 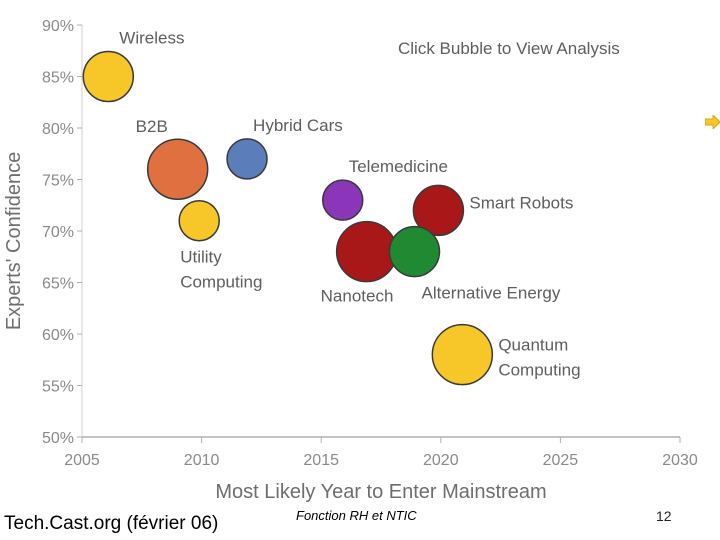 What do you see at coordinates (342, 200) in the screenshot?
I see `bubble-telemedicine` at bounding box center [342, 200].